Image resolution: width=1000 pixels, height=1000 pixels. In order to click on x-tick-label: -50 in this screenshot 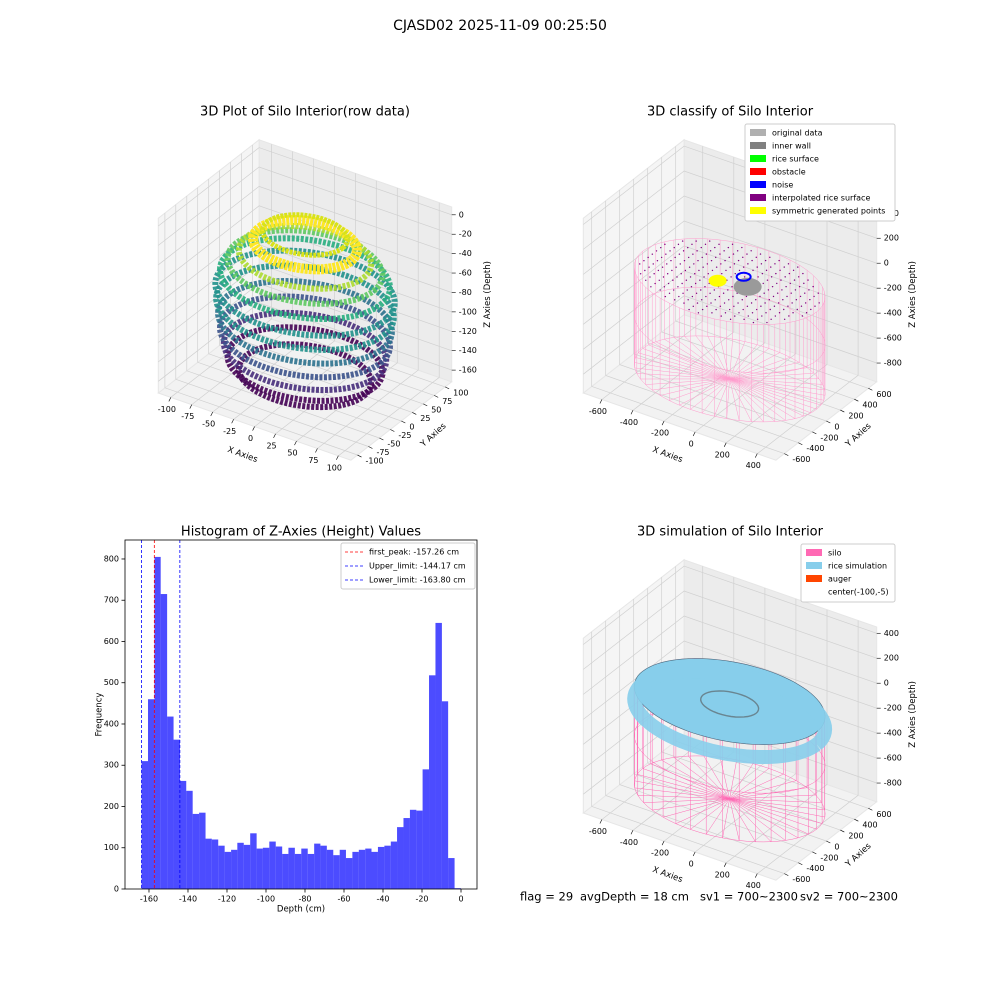, I will do `click(208, 423)`.